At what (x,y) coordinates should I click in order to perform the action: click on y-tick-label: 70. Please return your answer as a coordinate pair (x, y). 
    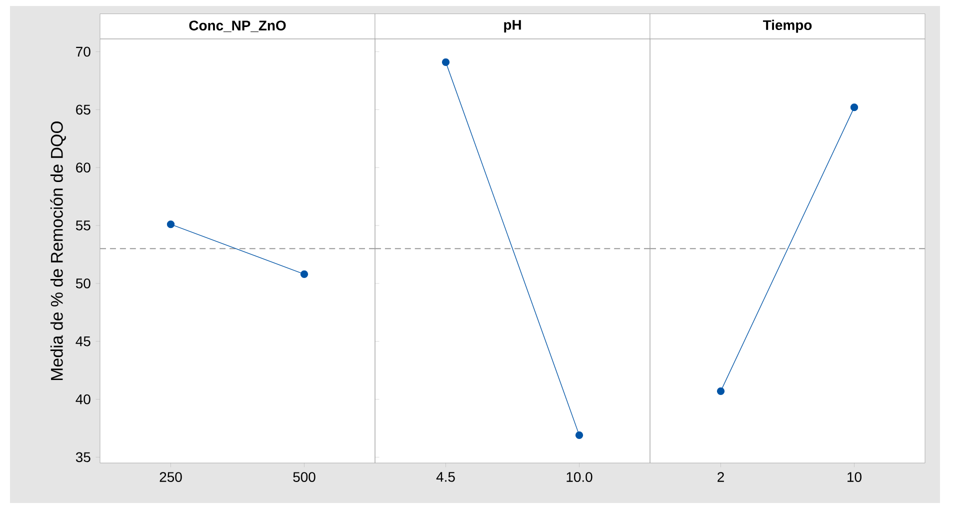
    Looking at the image, I should click on (83, 51).